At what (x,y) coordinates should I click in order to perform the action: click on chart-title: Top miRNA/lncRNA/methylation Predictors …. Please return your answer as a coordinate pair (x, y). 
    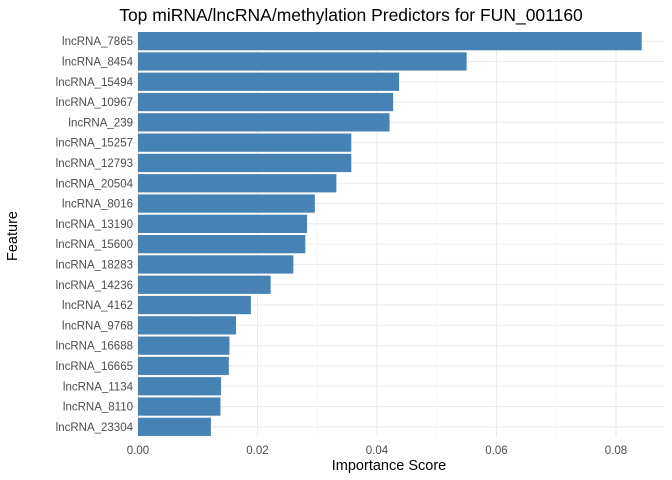
    Looking at the image, I should click on (351, 15).